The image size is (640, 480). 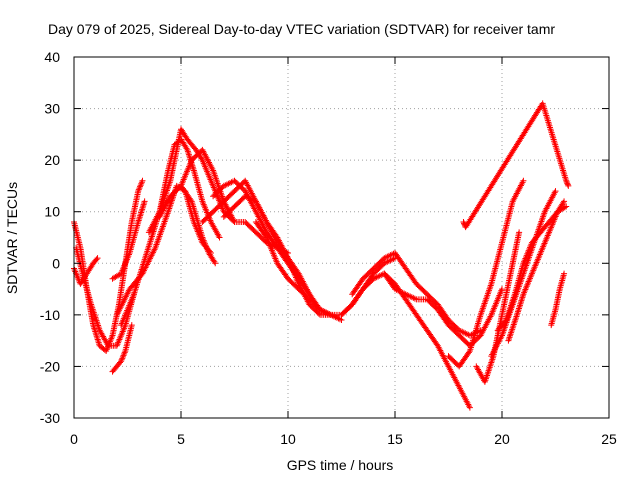 What do you see at coordinates (52, 109) in the screenshot?
I see `y-tick-label: 30` at bounding box center [52, 109].